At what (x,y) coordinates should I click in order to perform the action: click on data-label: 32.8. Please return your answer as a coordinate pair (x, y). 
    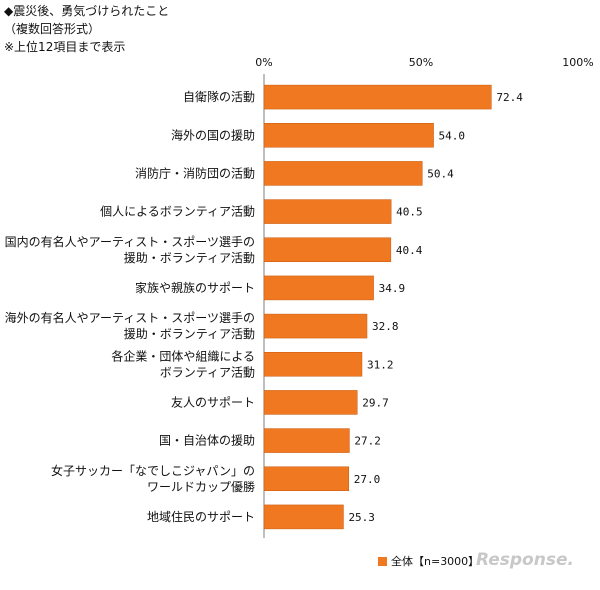
    Looking at the image, I should click on (385, 326).